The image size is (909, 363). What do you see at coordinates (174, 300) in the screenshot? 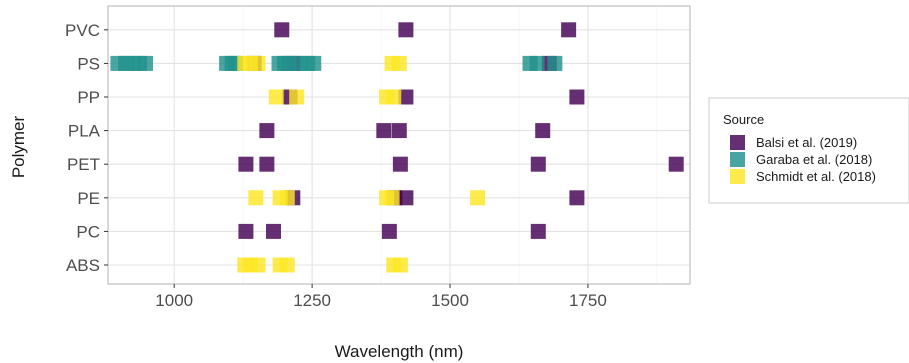
I see `x-tick-label: 1000` at bounding box center [174, 300].